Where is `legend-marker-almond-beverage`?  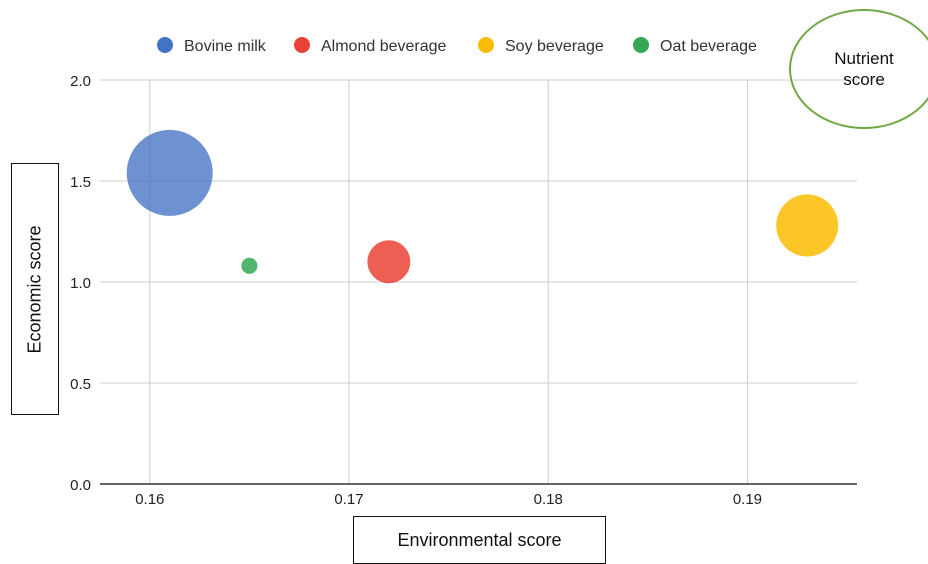
legend-marker-almond-beverage is located at coordinates (302, 45).